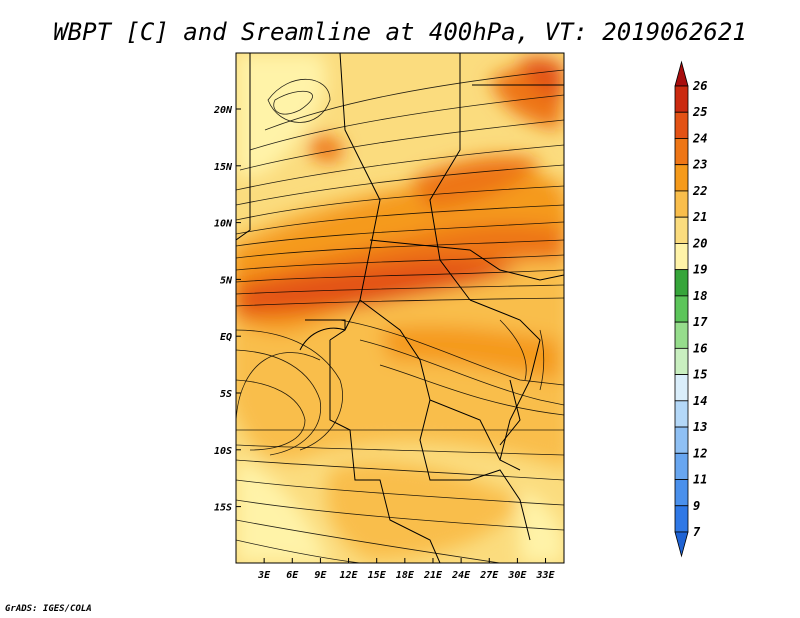 The height and width of the screenshot is (618, 800). I want to click on y-tick-label: 5N, so click(226, 280).